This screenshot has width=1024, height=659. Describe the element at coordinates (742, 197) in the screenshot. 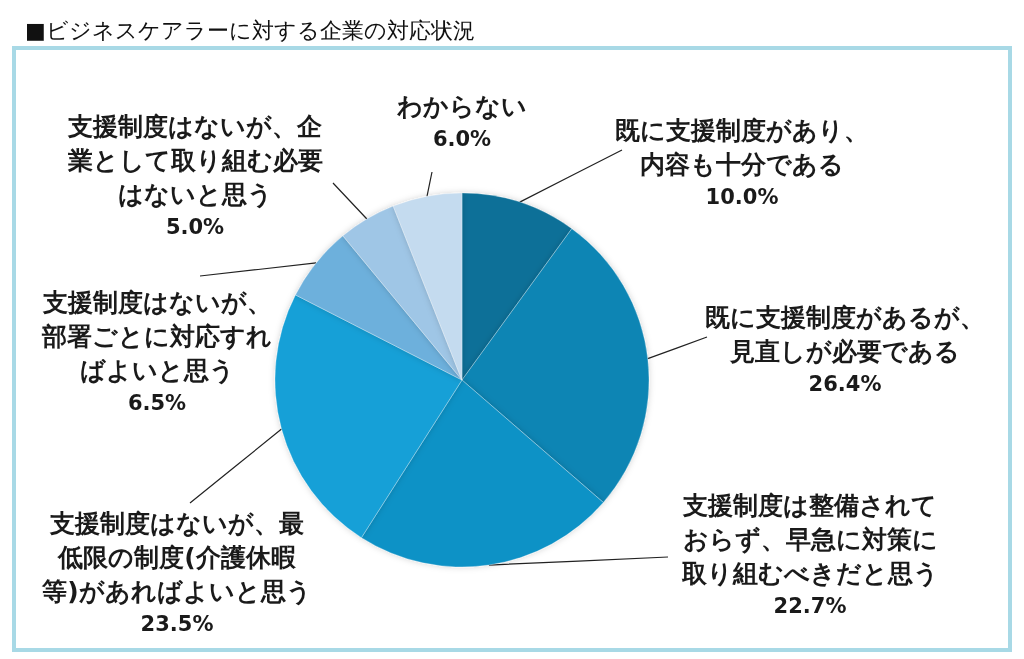

I see `data-label: 10.0%` at that location.